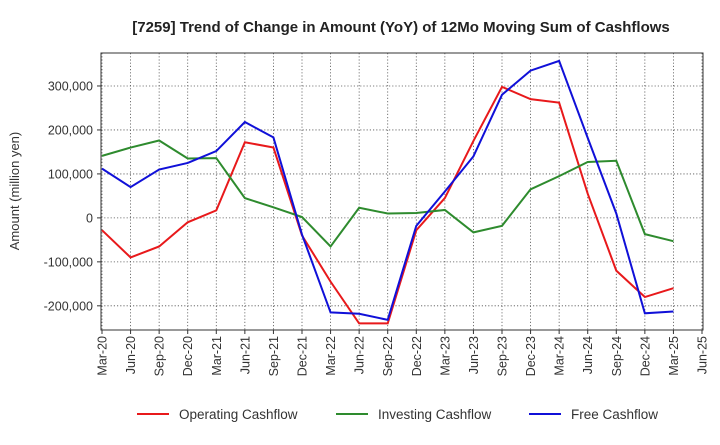 The width and height of the screenshot is (720, 445). What do you see at coordinates (217, 356) in the screenshot?
I see `x-tick-label: Mar-21` at bounding box center [217, 356].